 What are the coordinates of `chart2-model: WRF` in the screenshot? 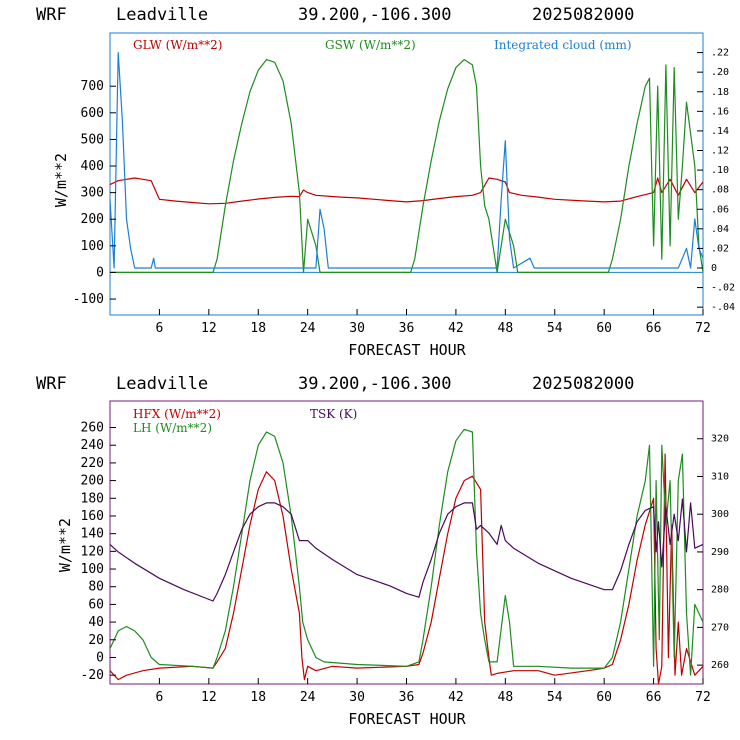 It's located at (51, 384).